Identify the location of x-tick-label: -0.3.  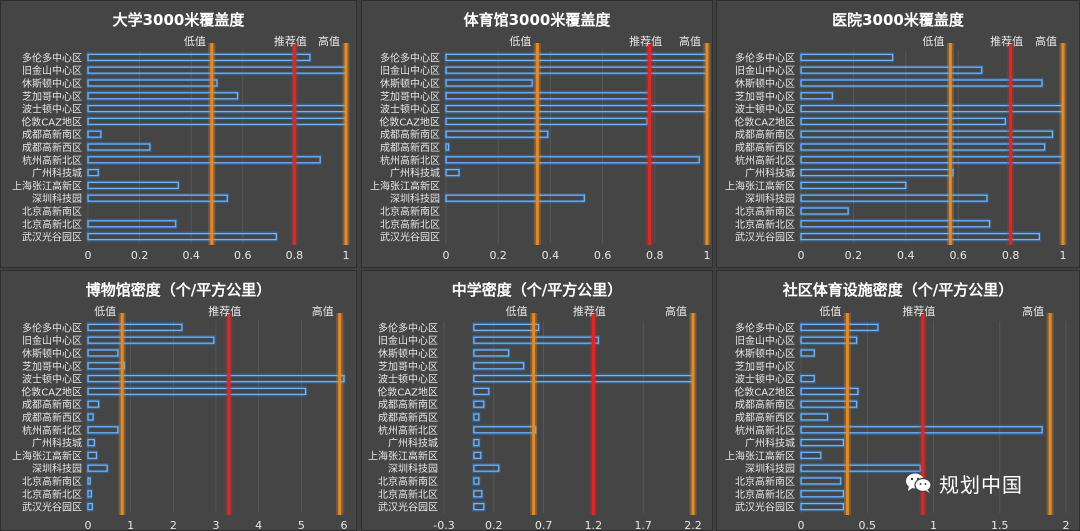
(443, 525).